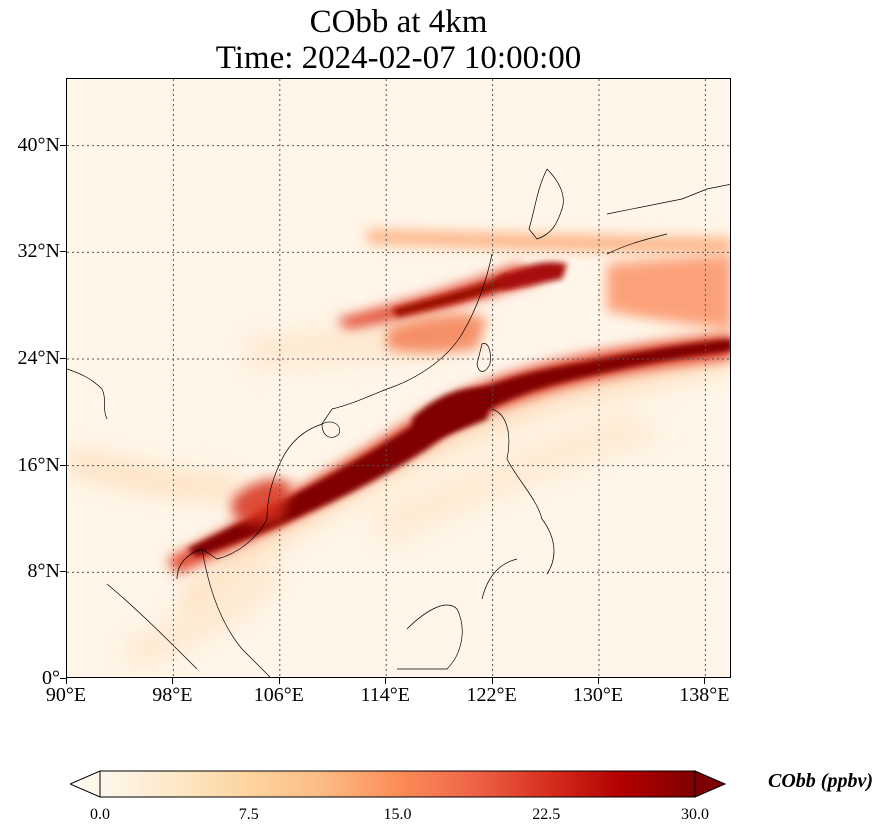 This screenshot has width=887, height=836. I want to click on malay-coast, so click(236, 612).